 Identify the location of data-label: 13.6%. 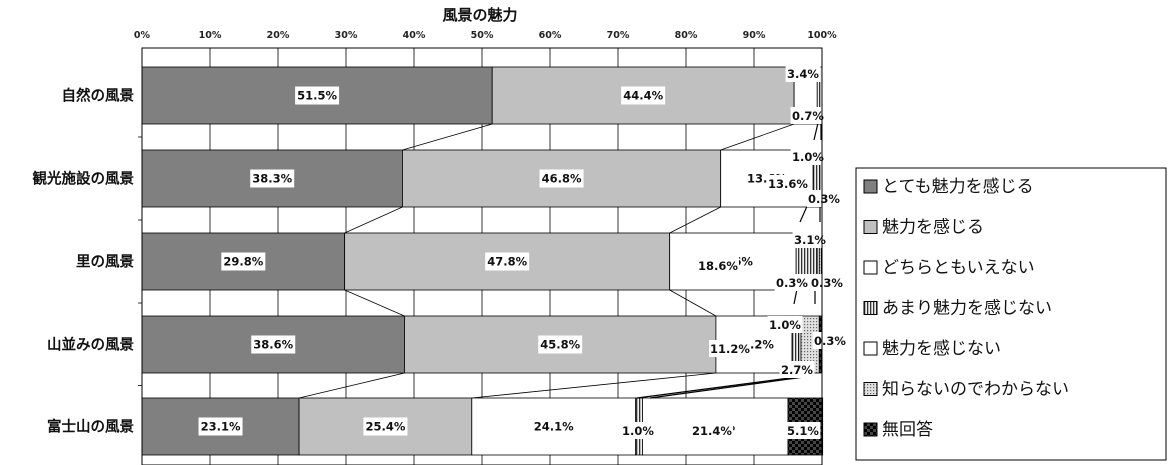
(788, 184).